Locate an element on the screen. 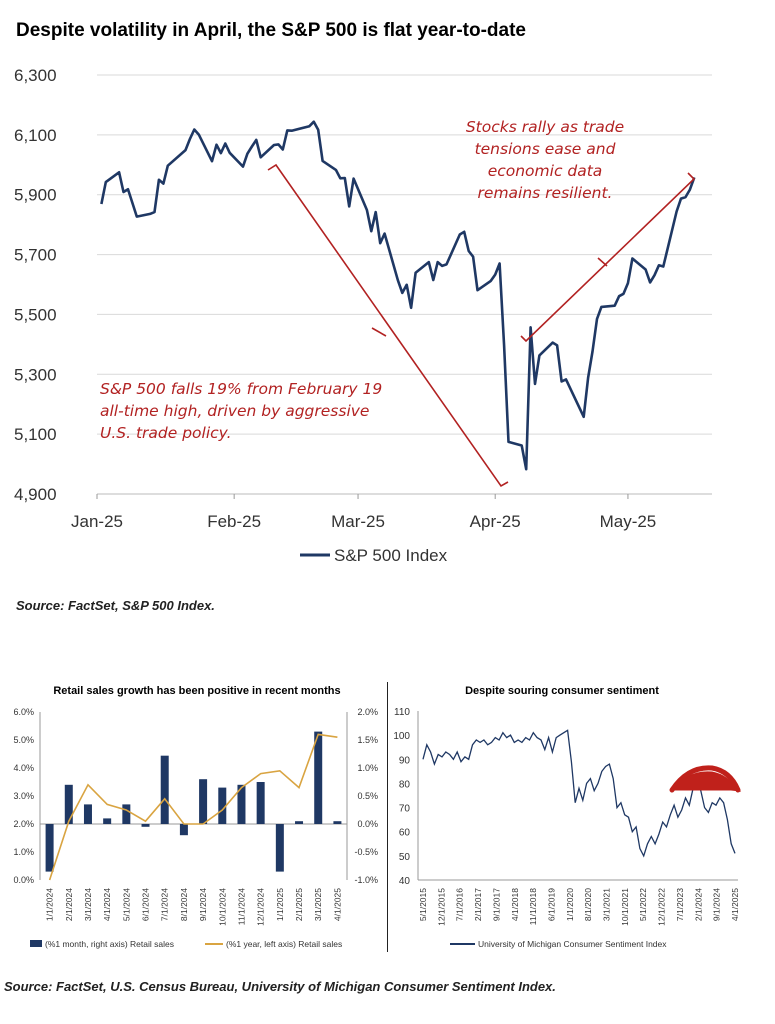  rally-annotation-line: remains resilient. is located at coordinates (545, 193).